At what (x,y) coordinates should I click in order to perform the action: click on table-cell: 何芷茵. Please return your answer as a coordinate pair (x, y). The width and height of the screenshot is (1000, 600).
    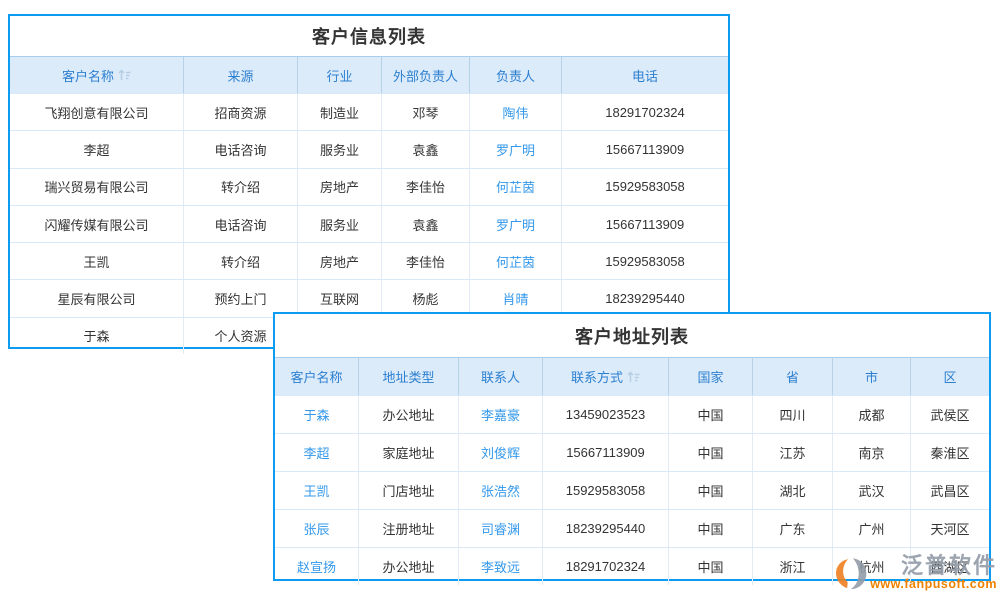
    Looking at the image, I should click on (516, 261).